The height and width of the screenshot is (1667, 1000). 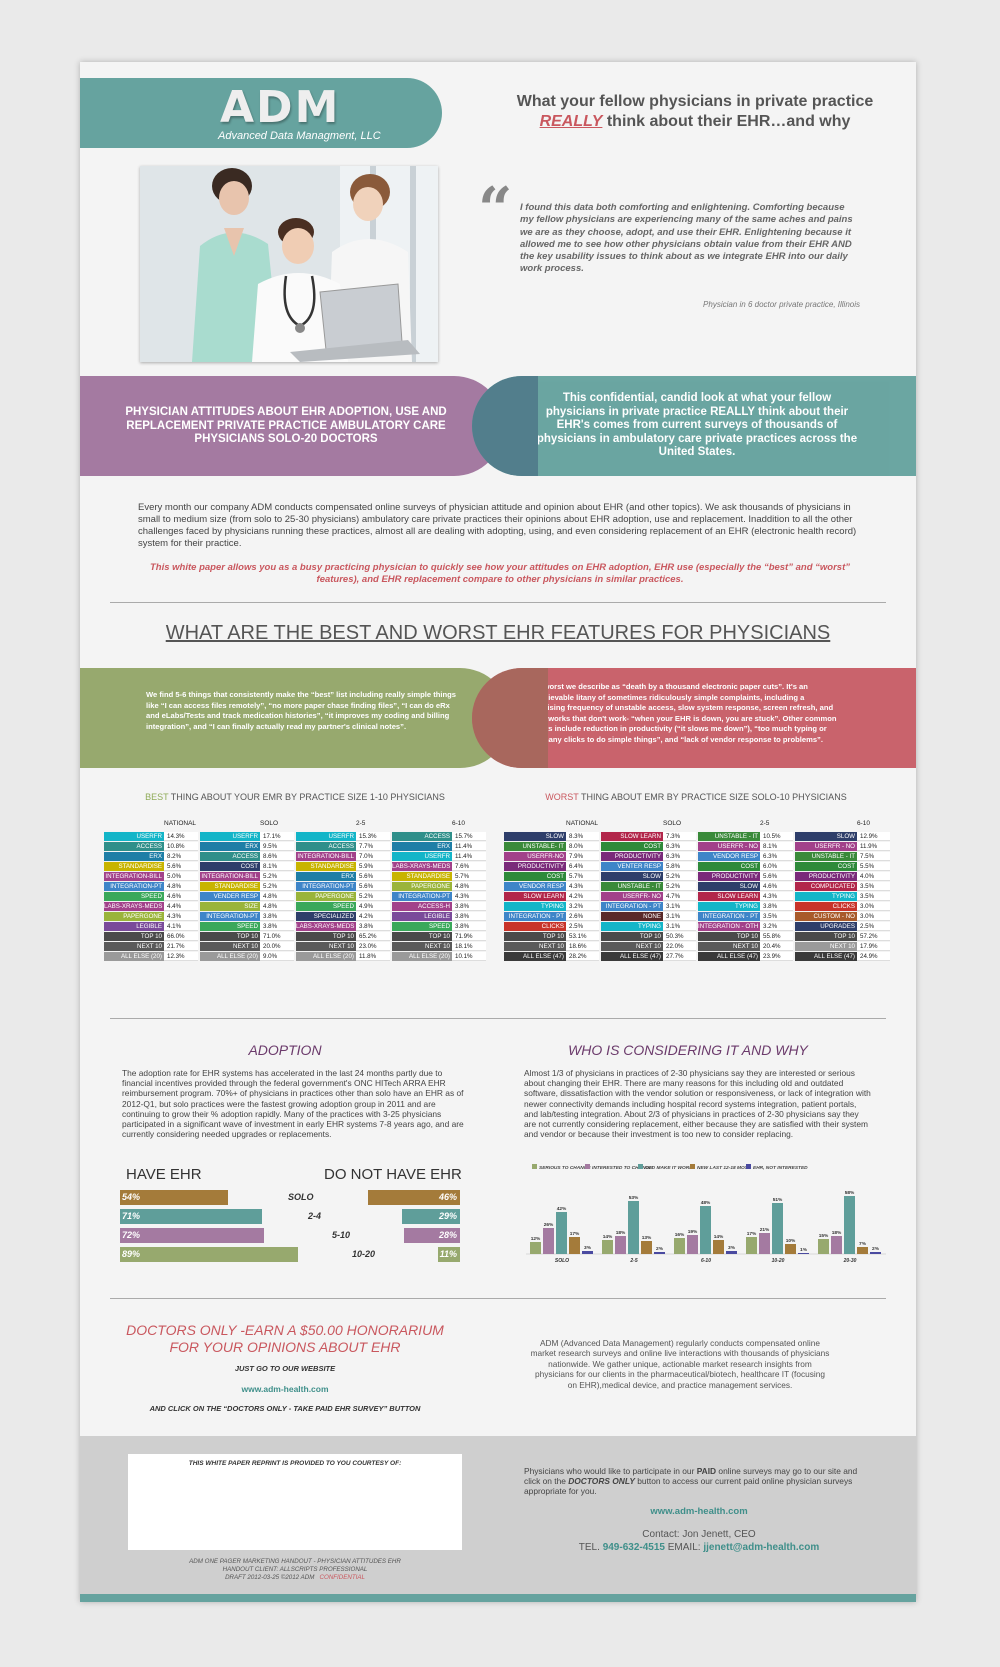 I want to click on considering-bar-label: 51%, so click(x=778, y=1200).